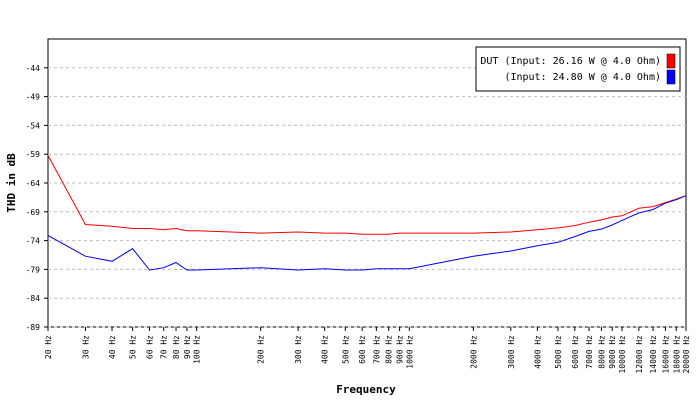 This screenshot has width=700, height=400. What do you see at coordinates (149, 347) in the screenshot?
I see `x-tick-label: 60 Hz` at bounding box center [149, 347].